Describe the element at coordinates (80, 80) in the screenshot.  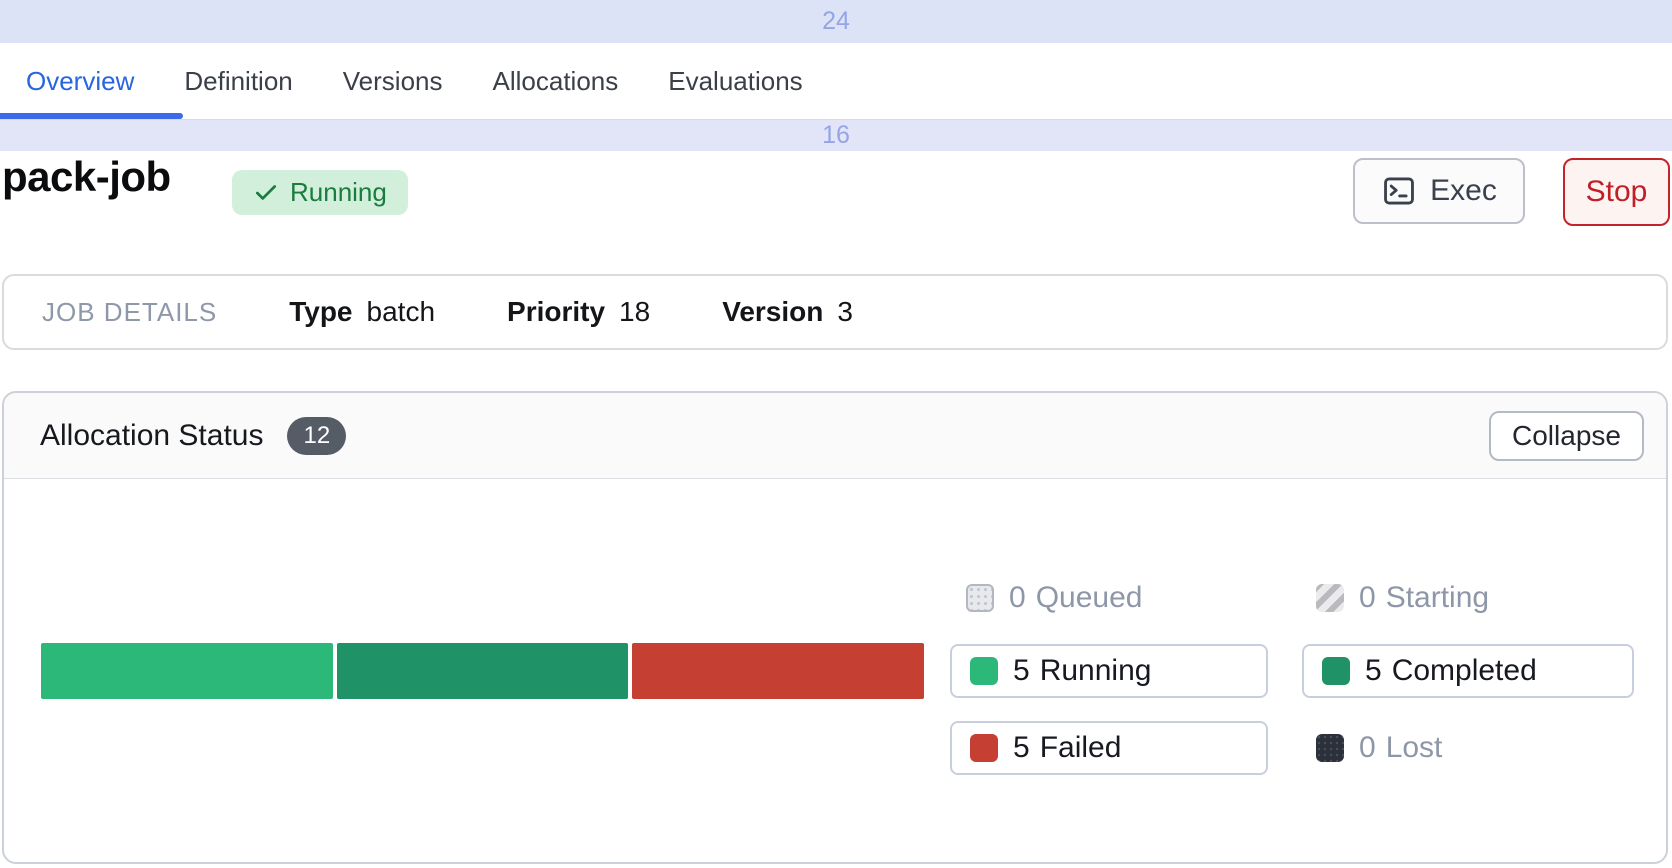
I see `tab-overview: Overview` at that location.